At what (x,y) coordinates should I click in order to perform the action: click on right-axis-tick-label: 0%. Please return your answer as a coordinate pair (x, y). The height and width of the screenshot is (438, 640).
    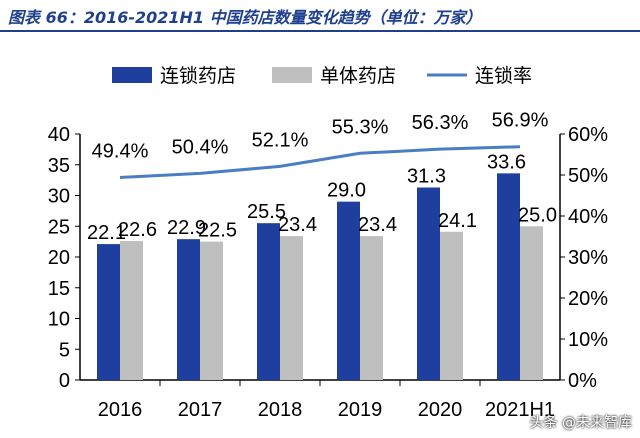
    Looking at the image, I should click on (582, 381).